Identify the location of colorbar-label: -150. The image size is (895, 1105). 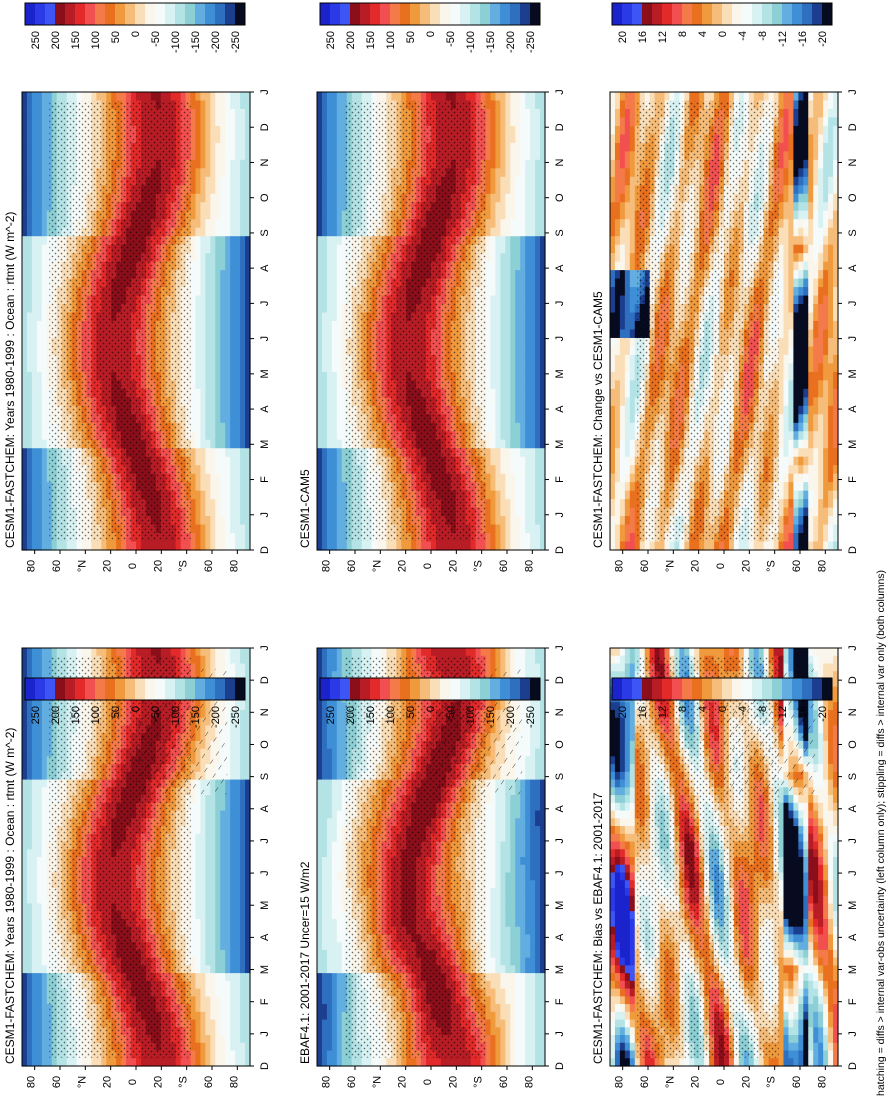
(196, 717).